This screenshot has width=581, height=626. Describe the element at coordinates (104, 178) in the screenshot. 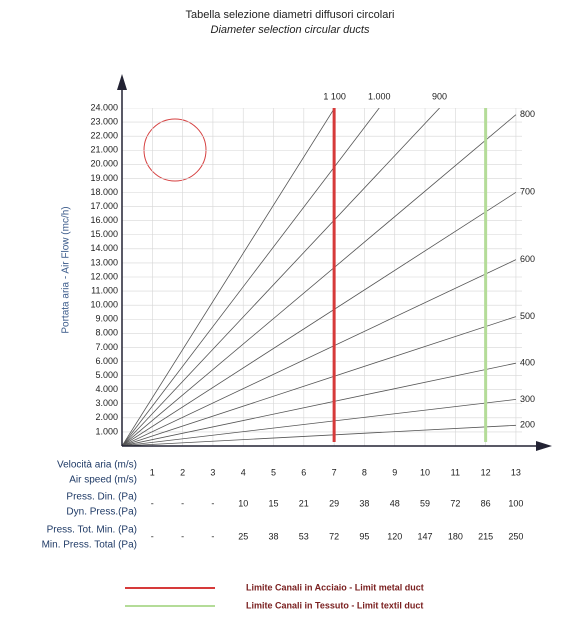

I see `y-tick-label: 19.000` at that location.